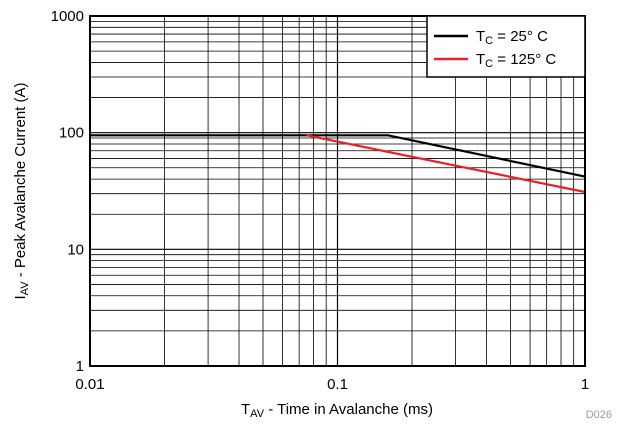  Describe the element at coordinates (516, 60) in the screenshot. I see `legend-label-series-2: TC = 125° C` at that location.